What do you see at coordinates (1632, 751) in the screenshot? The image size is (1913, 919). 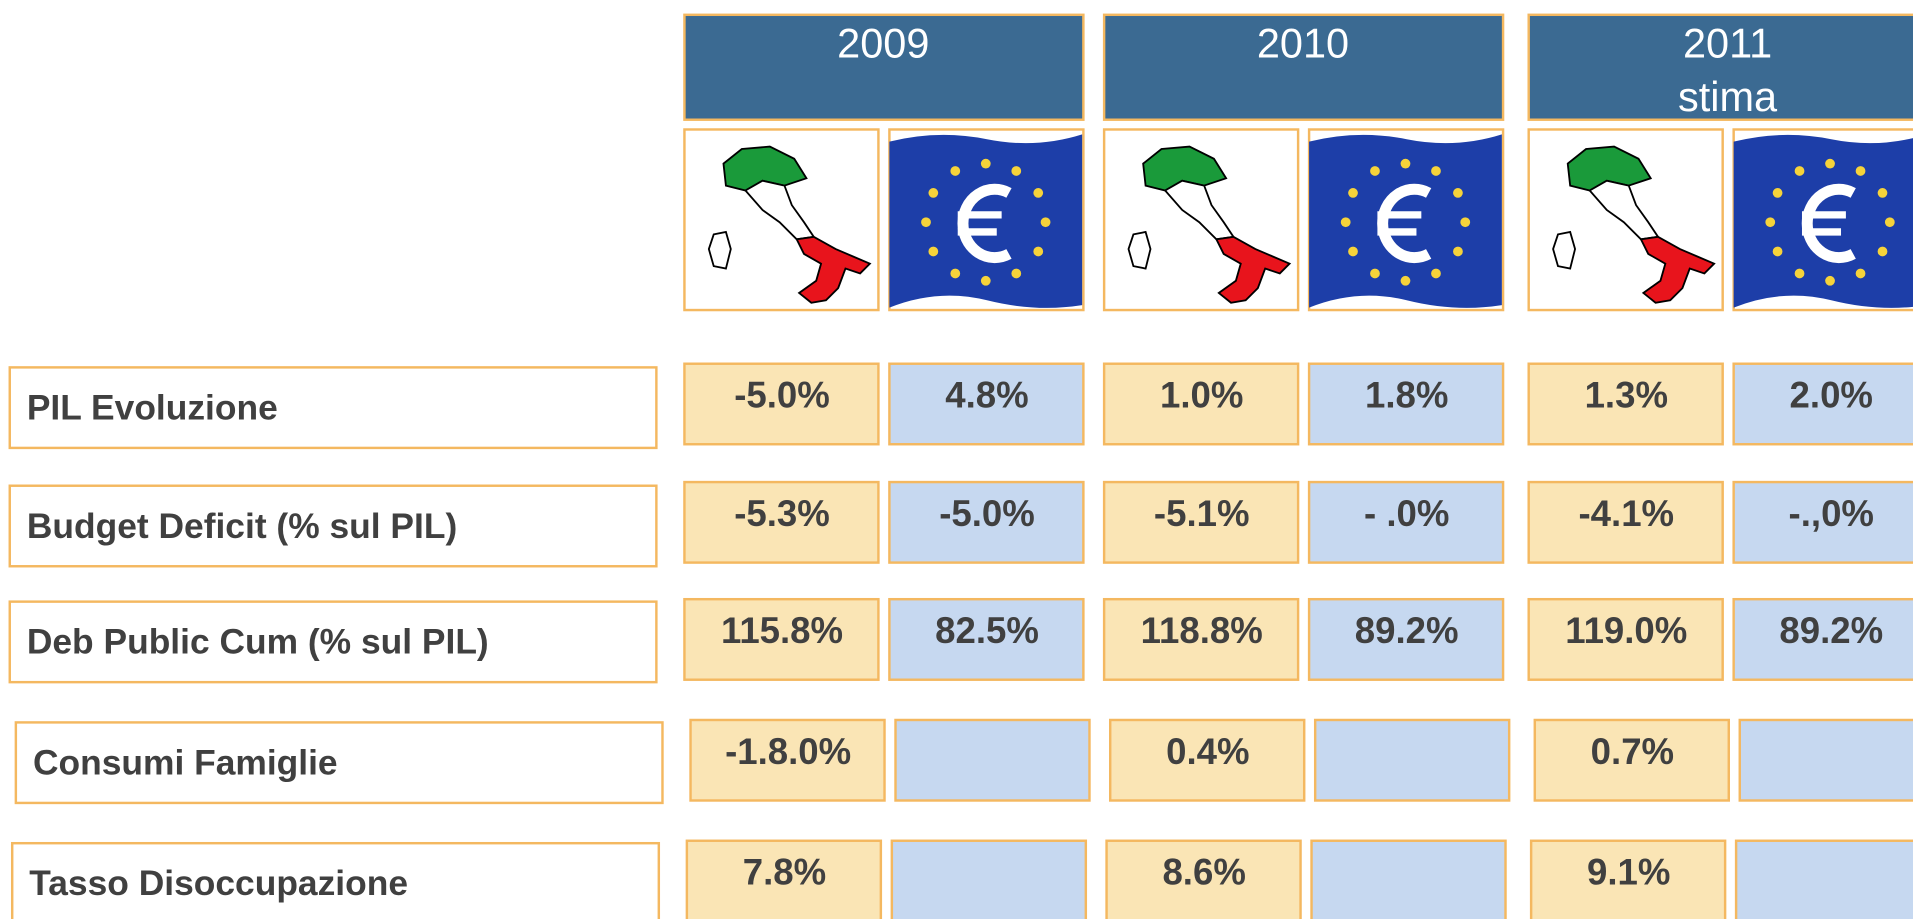 I see `cell-value: 0.7%` at bounding box center [1632, 751].